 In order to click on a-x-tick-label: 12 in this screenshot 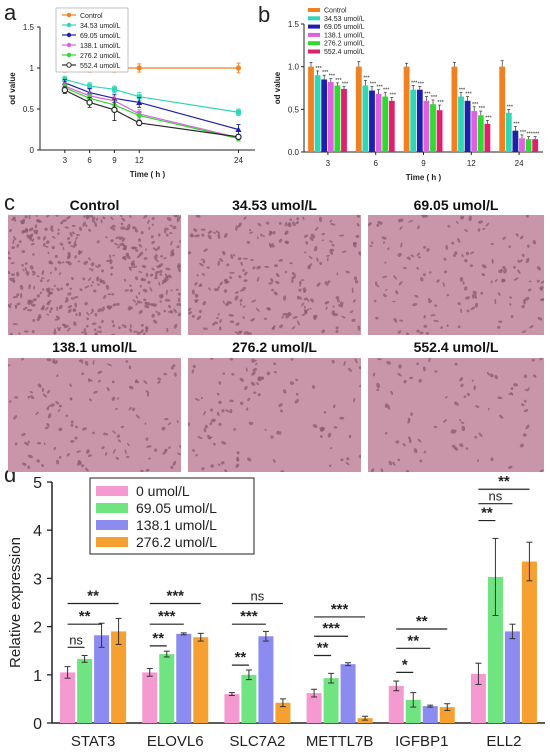, I will do `click(139, 160)`.